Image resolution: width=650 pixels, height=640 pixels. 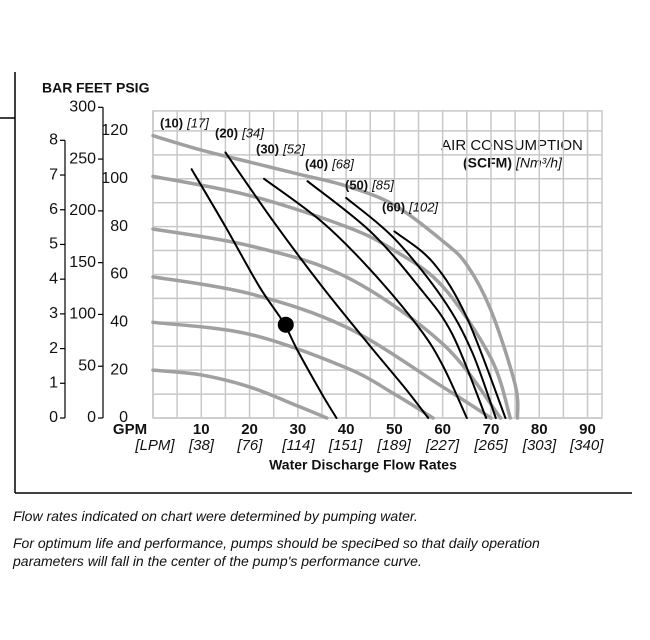 What do you see at coordinates (226, 132) in the screenshot?
I see `curve-label: (20)` at bounding box center [226, 132].